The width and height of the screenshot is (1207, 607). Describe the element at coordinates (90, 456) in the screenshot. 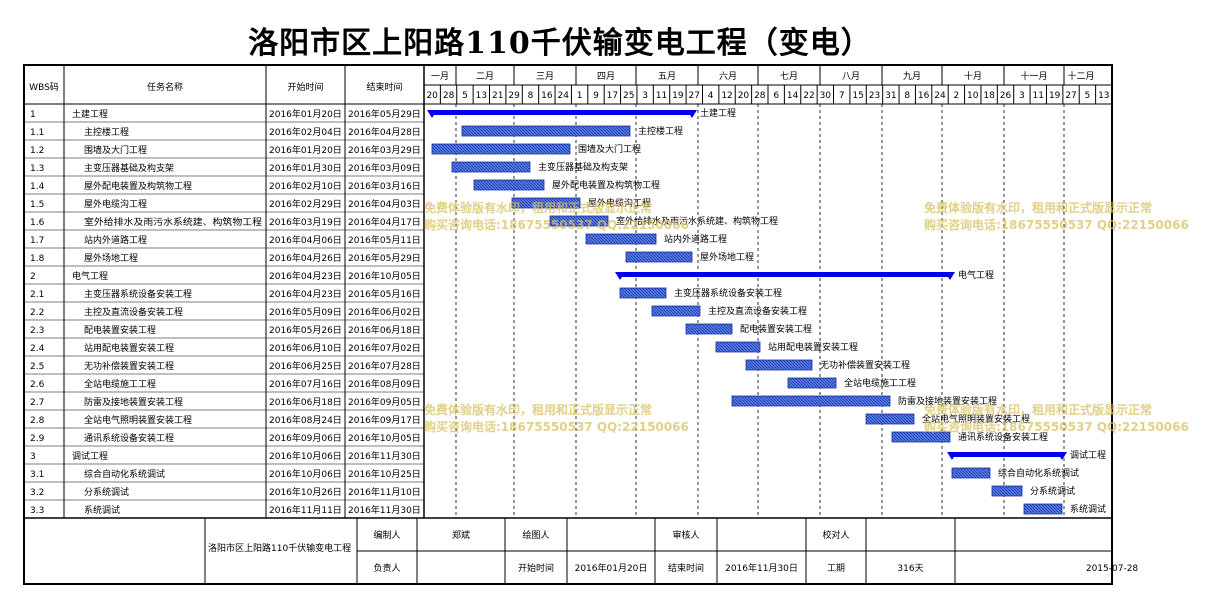

I see `task-name: 调试工程` at that location.